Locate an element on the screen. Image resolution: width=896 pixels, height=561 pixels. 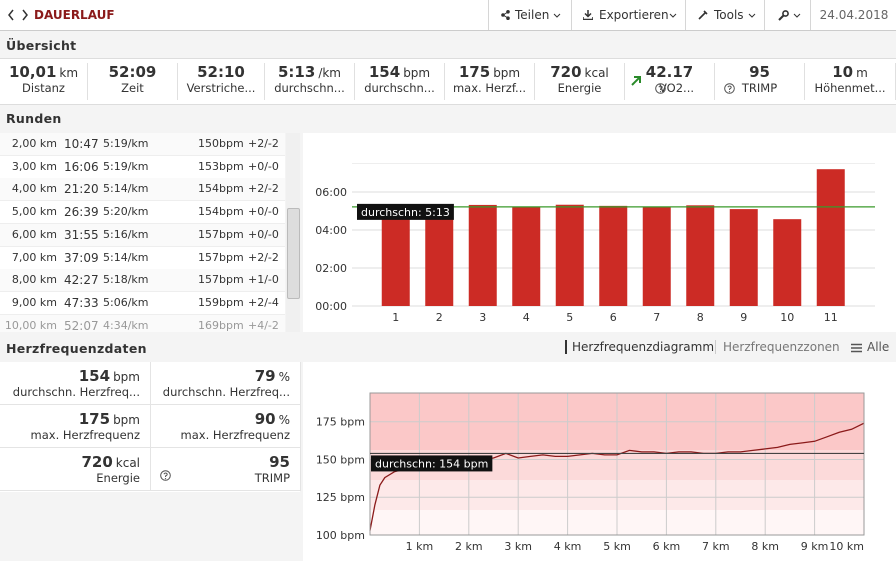
tab: Herzfrequenzzonen is located at coordinates (777, 347).